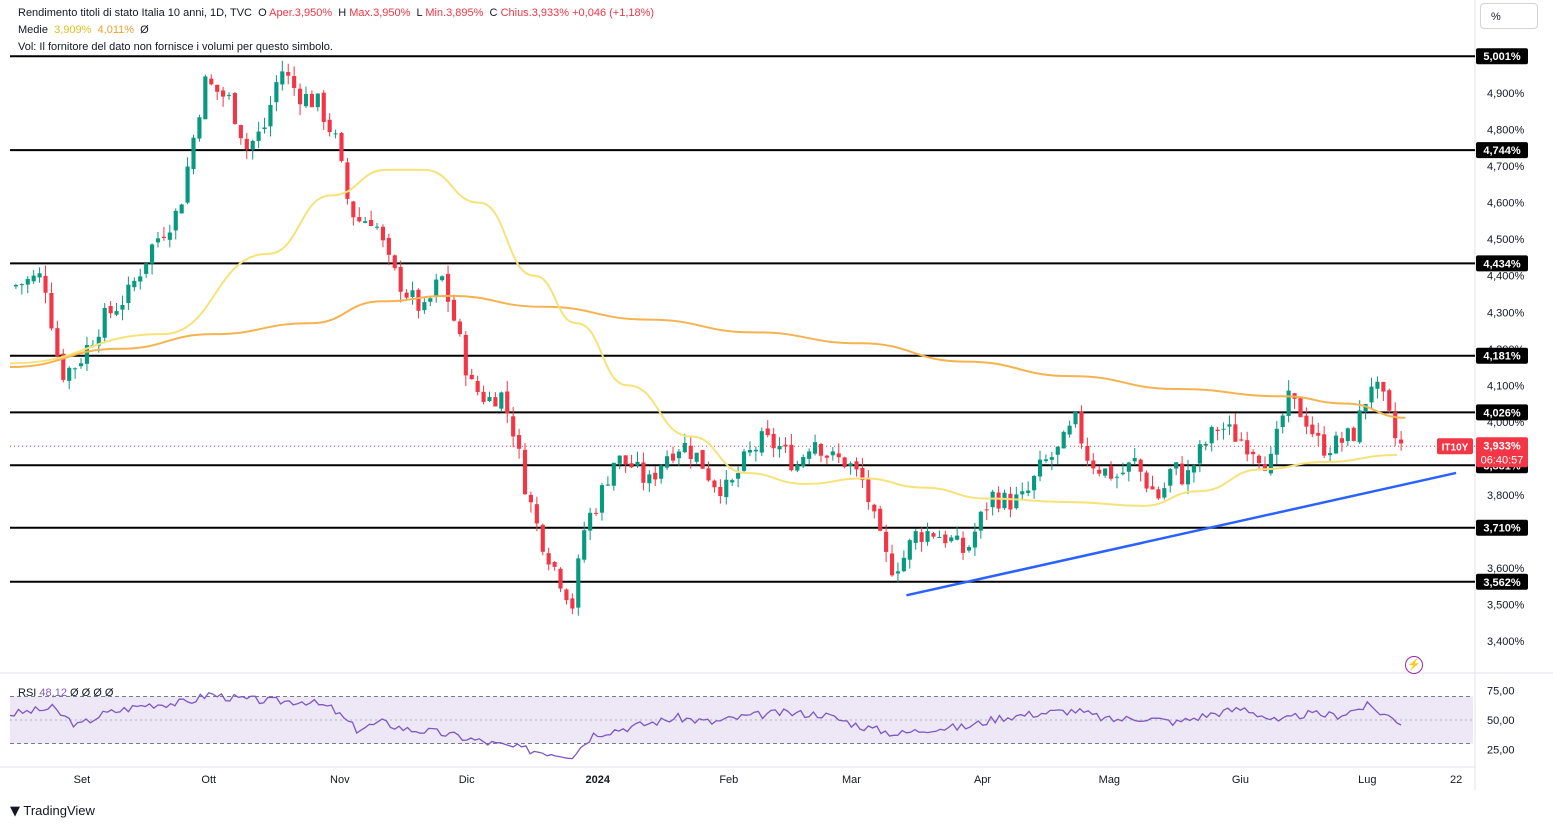  Describe the element at coordinates (1240, 780) in the screenshot. I see `time-tick-label: Giu` at that location.